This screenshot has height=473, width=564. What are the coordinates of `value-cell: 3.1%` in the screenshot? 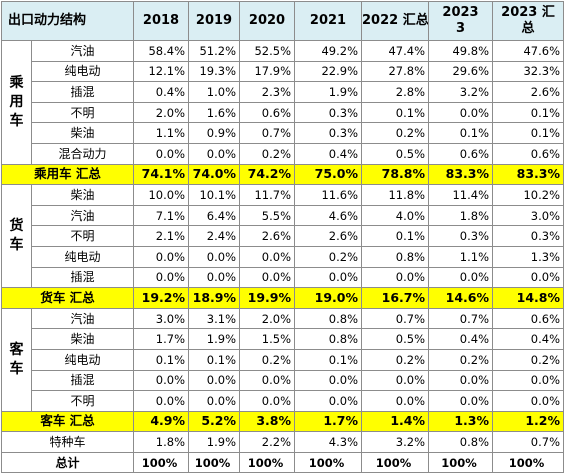 It's located at (214, 318).